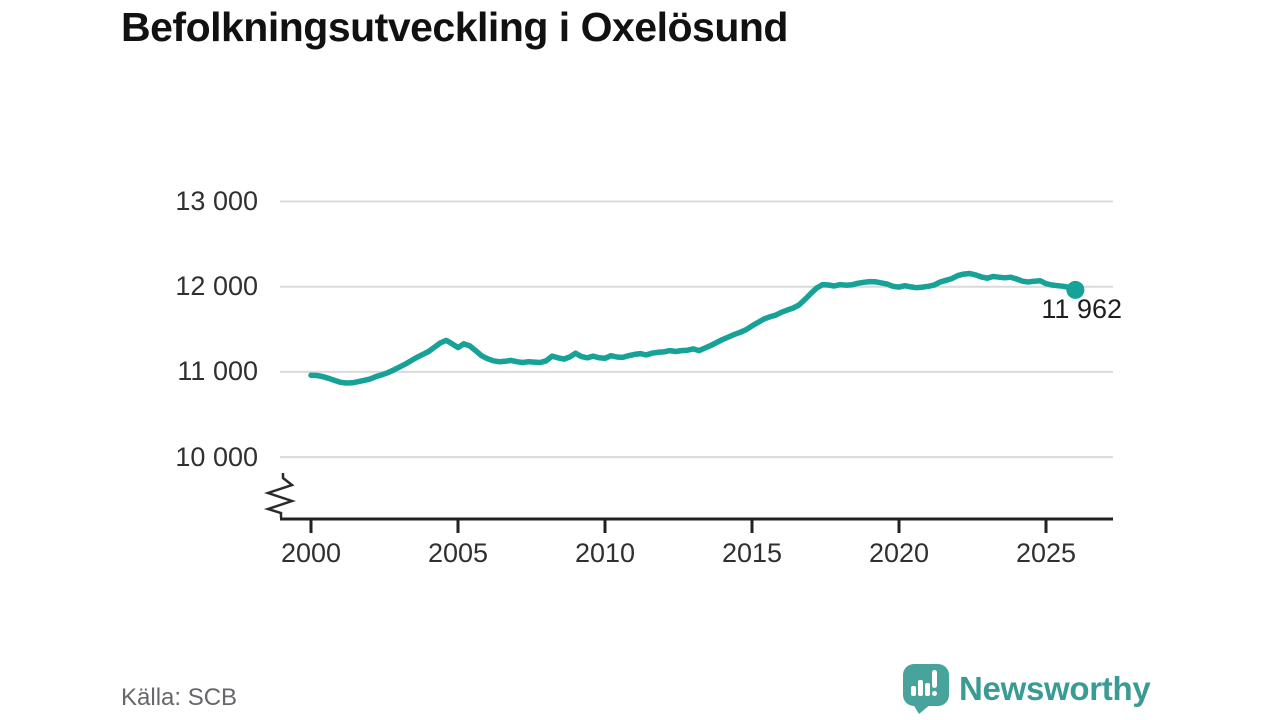 The width and height of the screenshot is (1280, 720). I want to click on x-axis-tick-label: 2010, so click(605, 553).